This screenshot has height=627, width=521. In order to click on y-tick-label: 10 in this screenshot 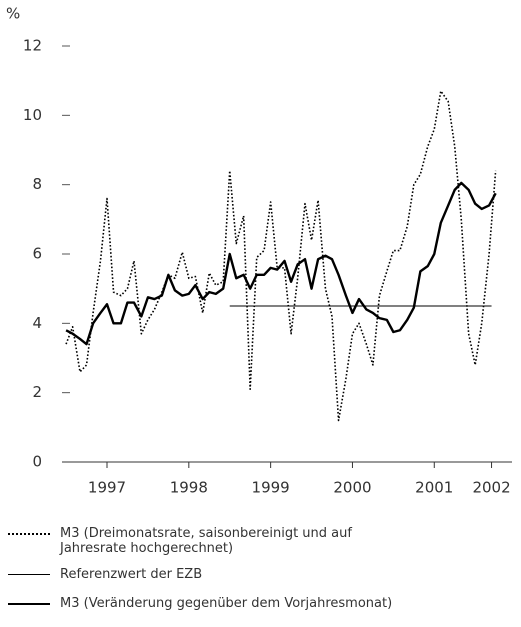, I will do `click(32, 115)`.